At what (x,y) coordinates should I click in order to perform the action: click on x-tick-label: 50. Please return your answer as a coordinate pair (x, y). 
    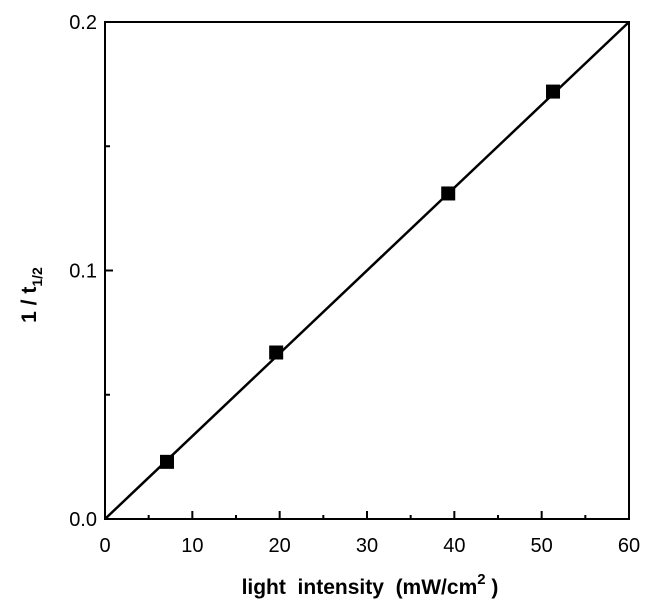
    Looking at the image, I should click on (542, 546).